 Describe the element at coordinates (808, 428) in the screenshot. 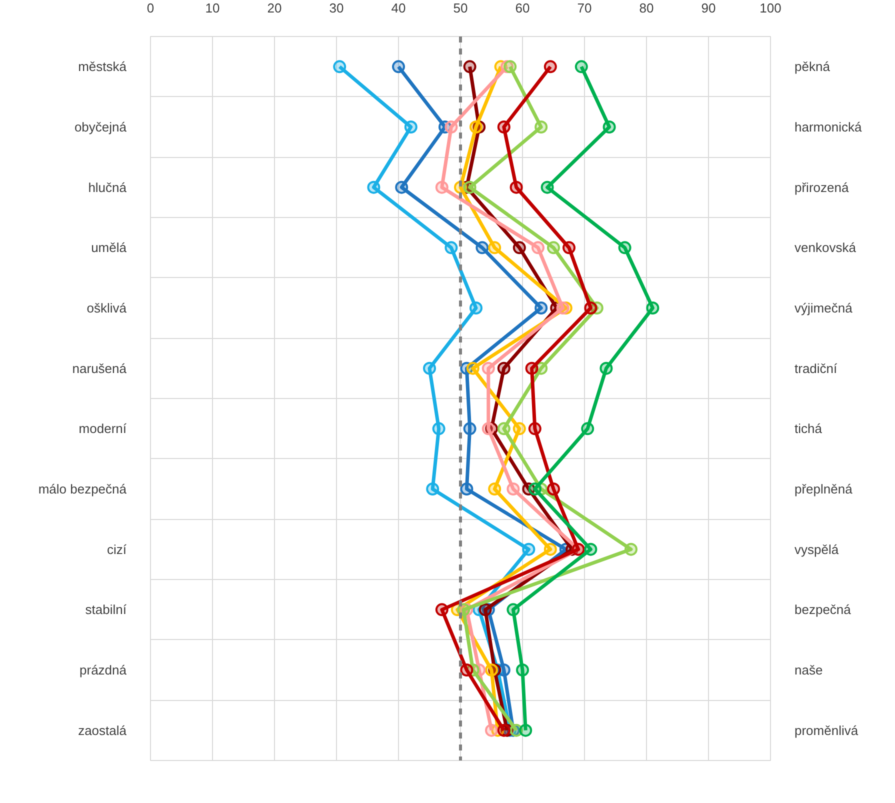

I see `y2-tick-label: tichá` at that location.